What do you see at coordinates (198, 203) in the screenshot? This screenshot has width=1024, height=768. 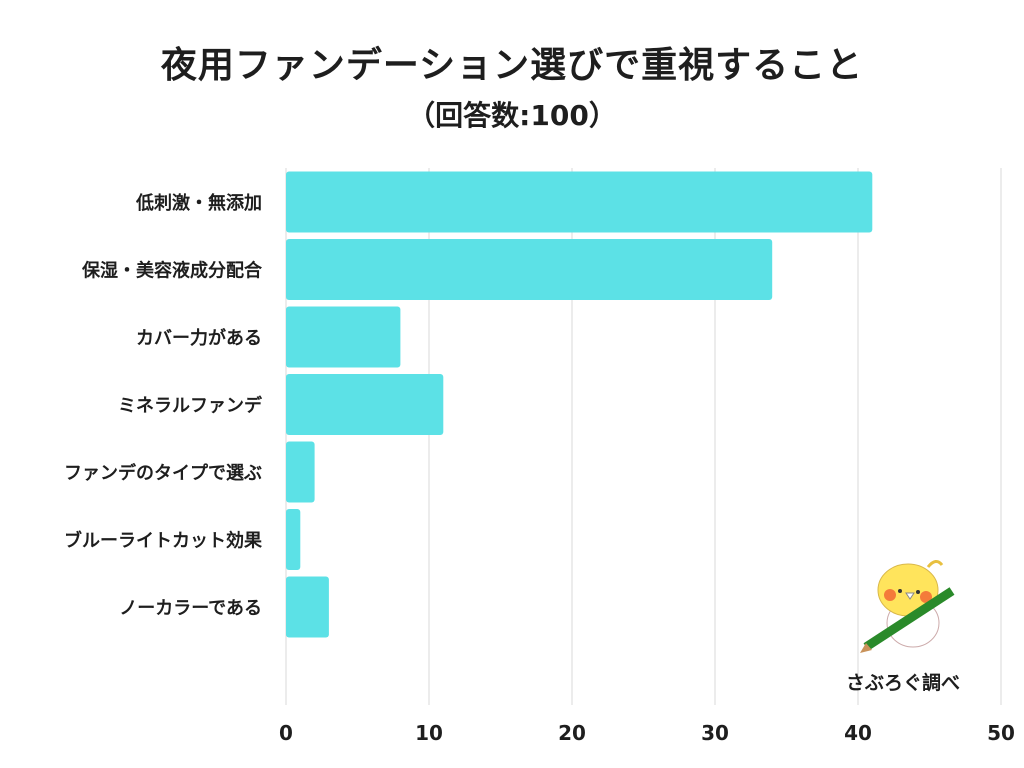 I see `category-label: 低刺激・無添加` at bounding box center [198, 203].